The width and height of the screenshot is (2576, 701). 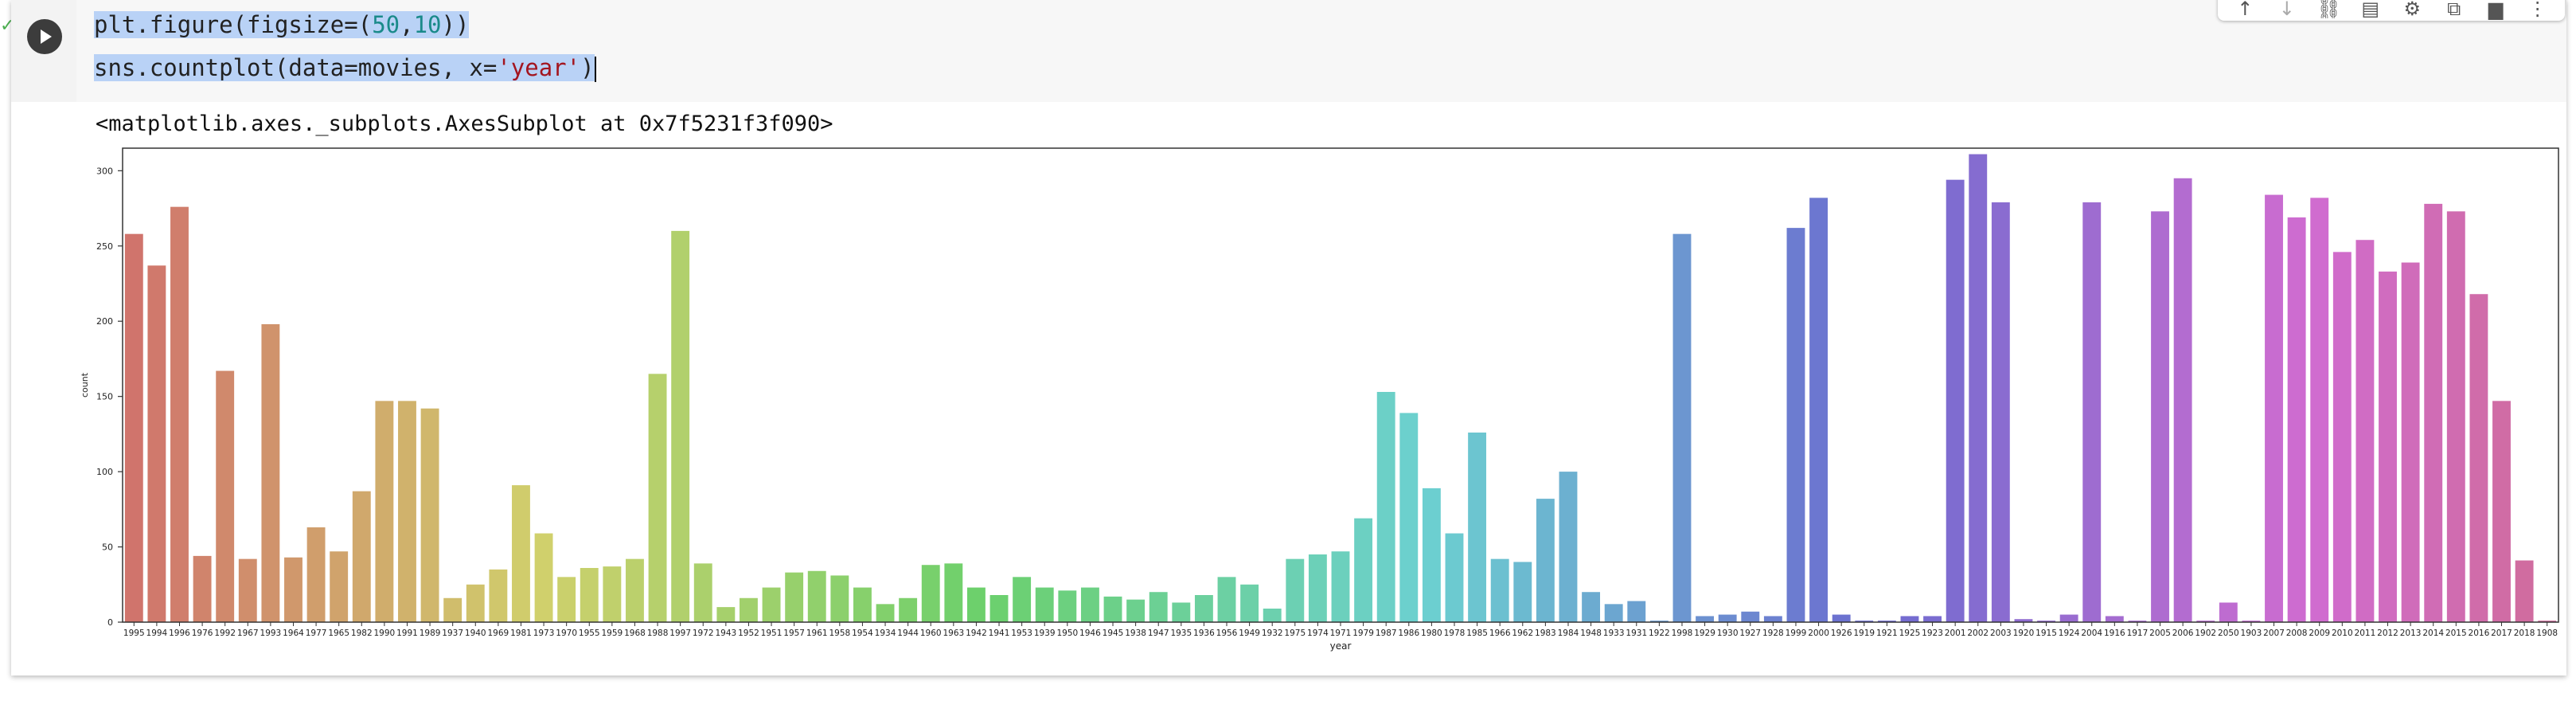 I want to click on link-icon: ⛓, so click(x=2328, y=10).